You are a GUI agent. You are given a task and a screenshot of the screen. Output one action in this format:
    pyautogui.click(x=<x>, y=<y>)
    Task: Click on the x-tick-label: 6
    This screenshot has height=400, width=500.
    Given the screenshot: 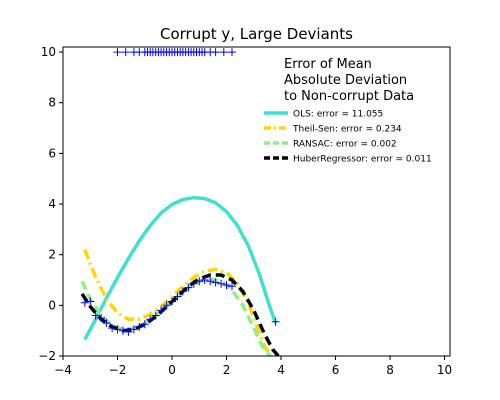 What is the action you would take?
    pyautogui.click(x=336, y=370)
    